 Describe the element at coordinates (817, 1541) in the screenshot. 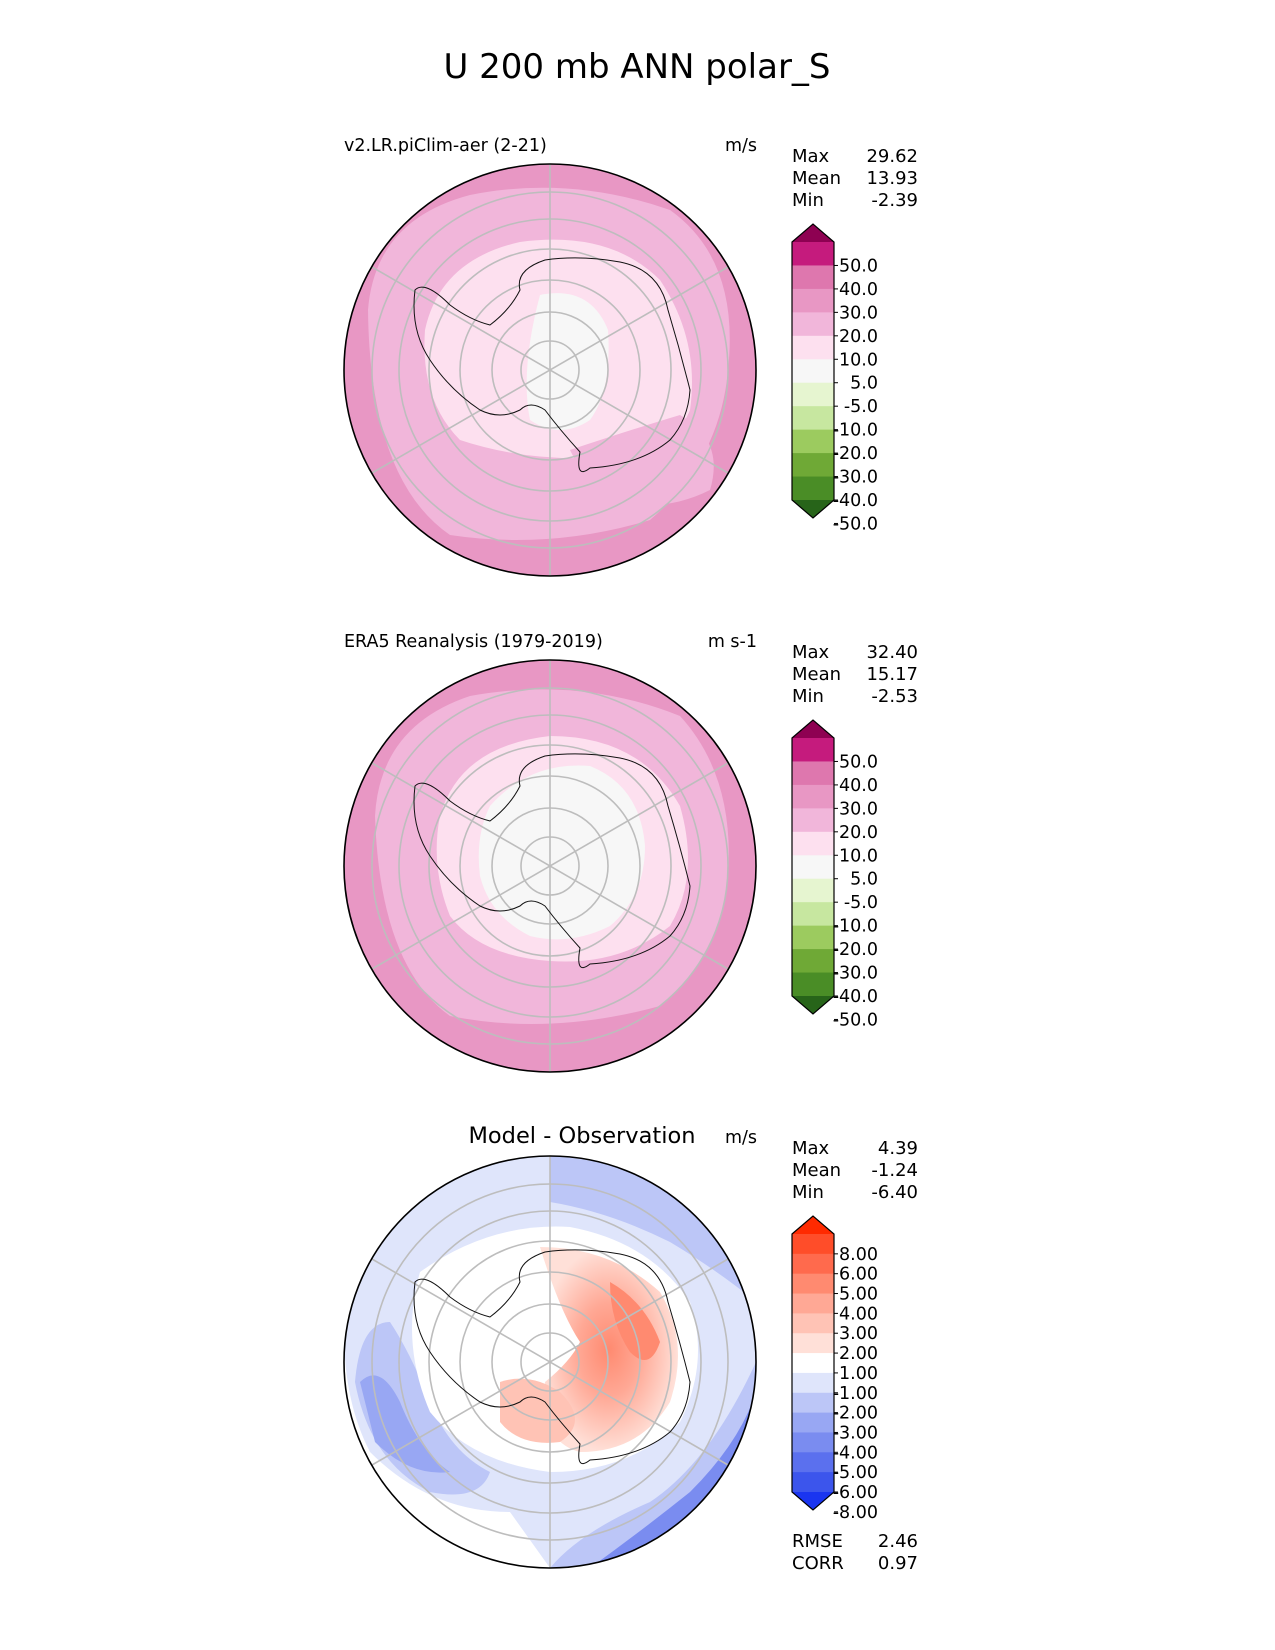

I see `metric-label: RMSE` at that location.